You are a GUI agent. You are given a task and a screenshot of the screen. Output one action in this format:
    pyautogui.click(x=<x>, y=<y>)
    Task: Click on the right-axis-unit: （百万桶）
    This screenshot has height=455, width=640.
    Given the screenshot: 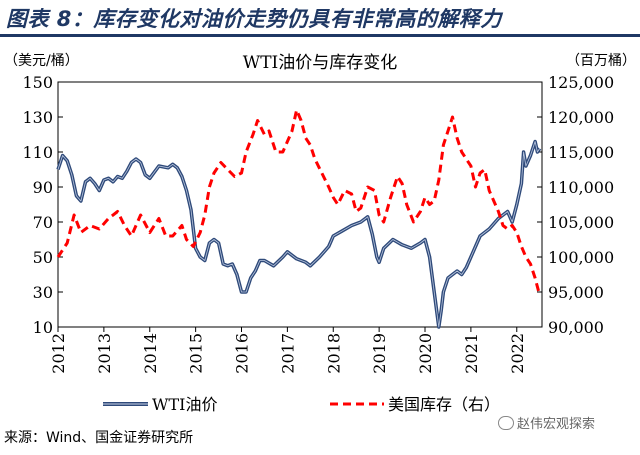 What is the action you would take?
    pyautogui.click(x=601, y=61)
    